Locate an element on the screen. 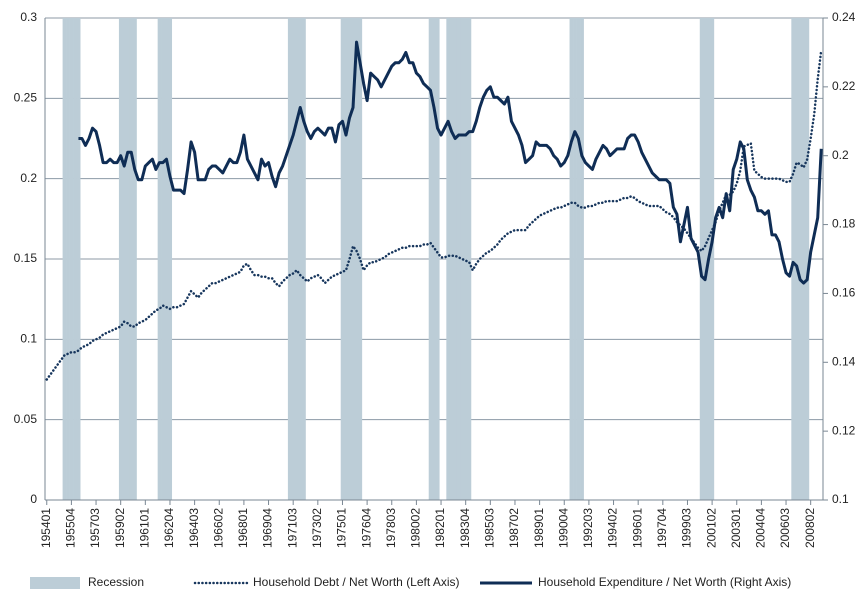 The height and width of the screenshot is (592, 863). x-tick-label: 195401 is located at coordinates (46, 528).